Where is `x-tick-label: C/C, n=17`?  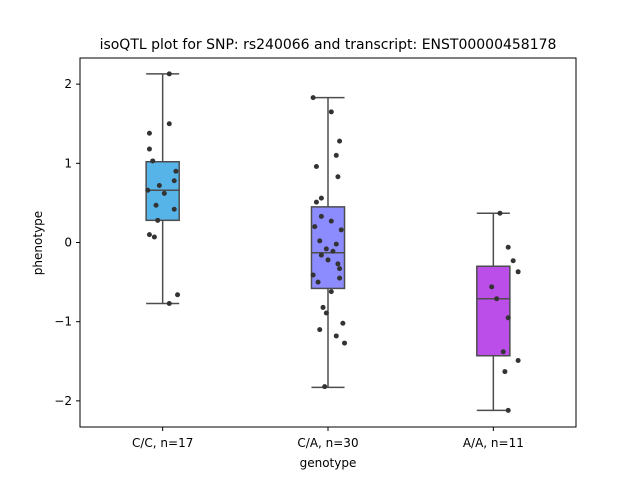 x-tick-label: C/C, n=17 is located at coordinates (162, 443).